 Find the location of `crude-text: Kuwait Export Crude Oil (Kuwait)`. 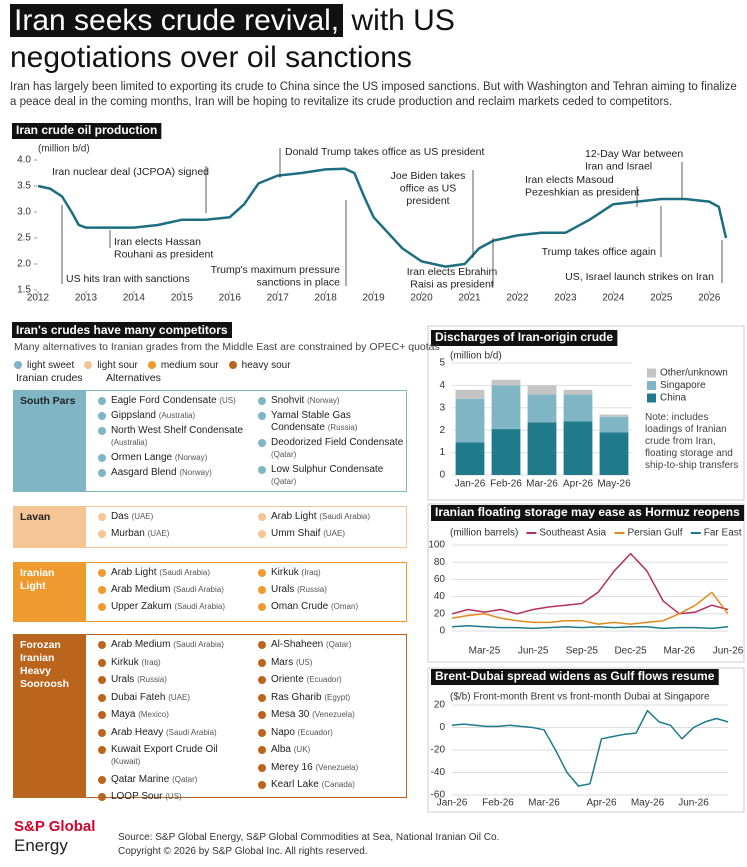

crude-text: Kuwait Export Crude Oil (Kuwait) is located at coordinates (178, 756).